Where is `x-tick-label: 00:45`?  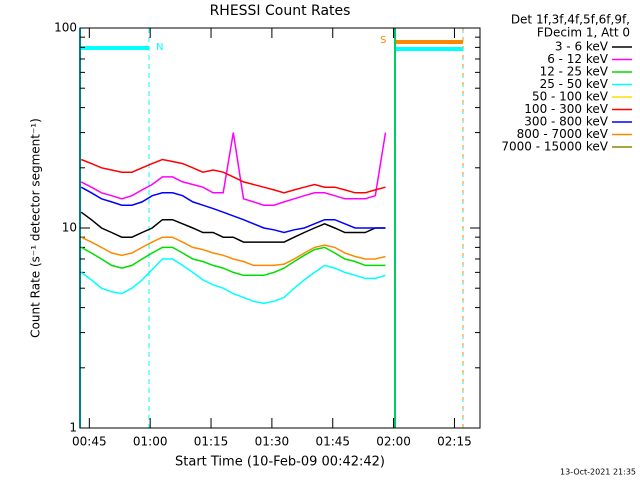
x-tick-label: 00:45 is located at coordinates (89, 442).